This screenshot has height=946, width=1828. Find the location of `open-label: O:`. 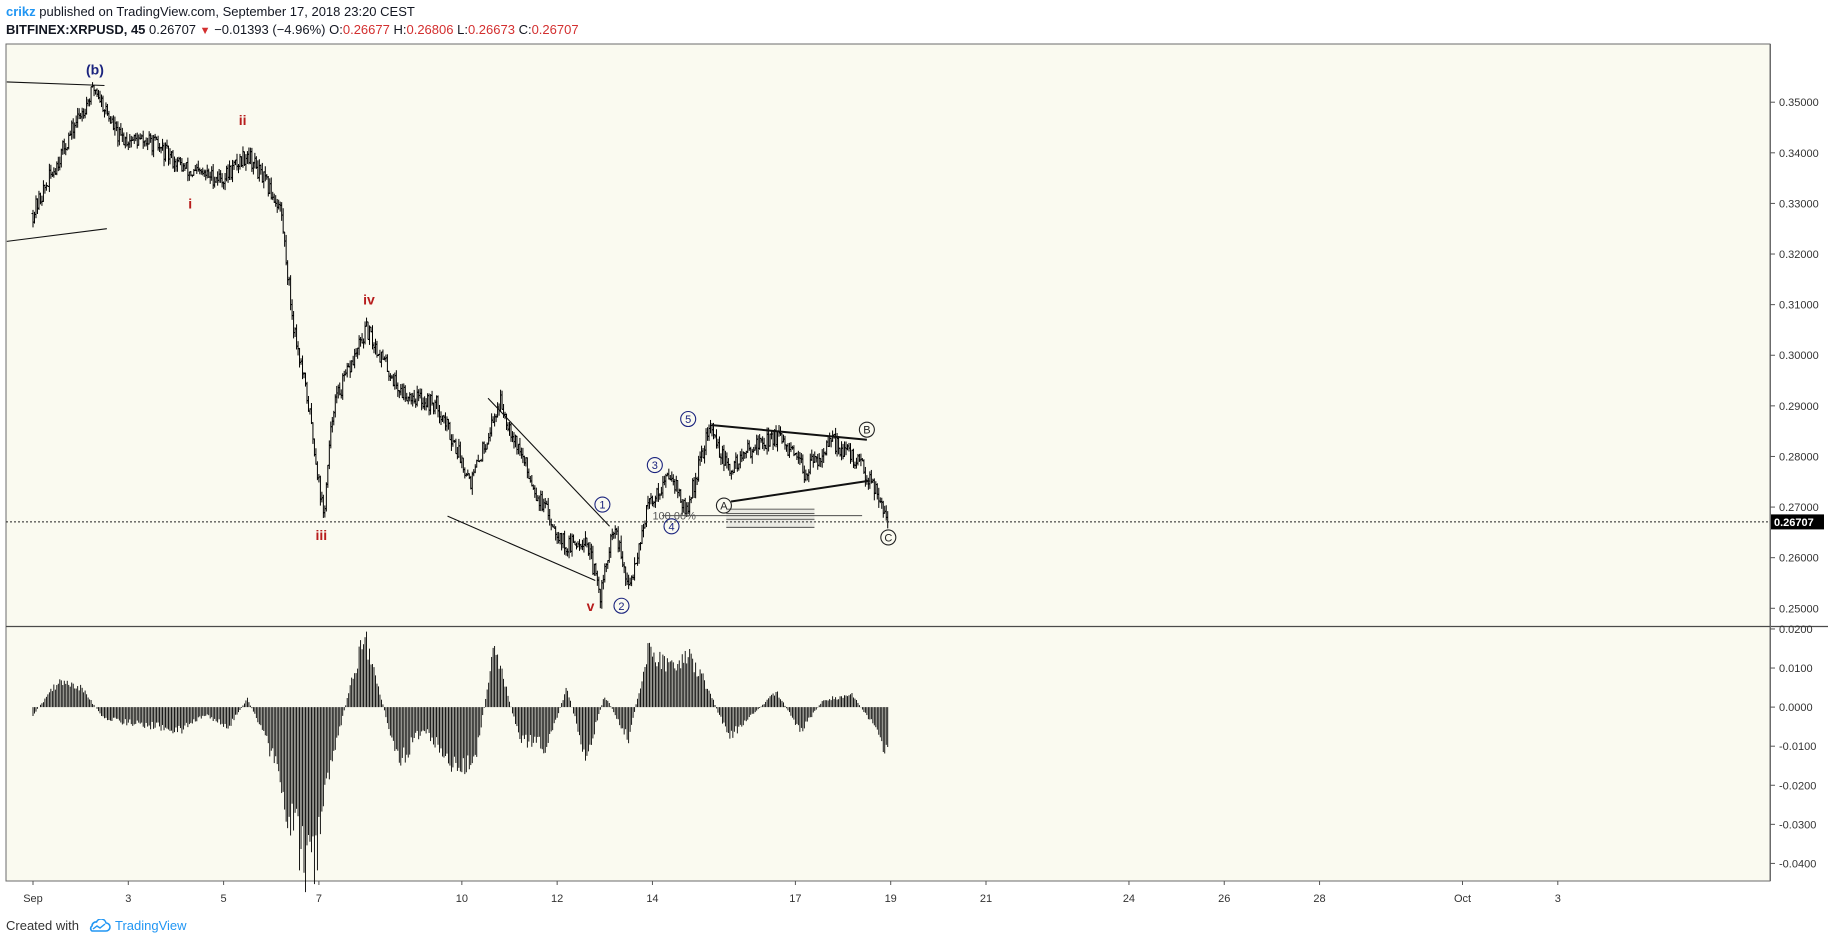

open-label: O: is located at coordinates (336, 29).